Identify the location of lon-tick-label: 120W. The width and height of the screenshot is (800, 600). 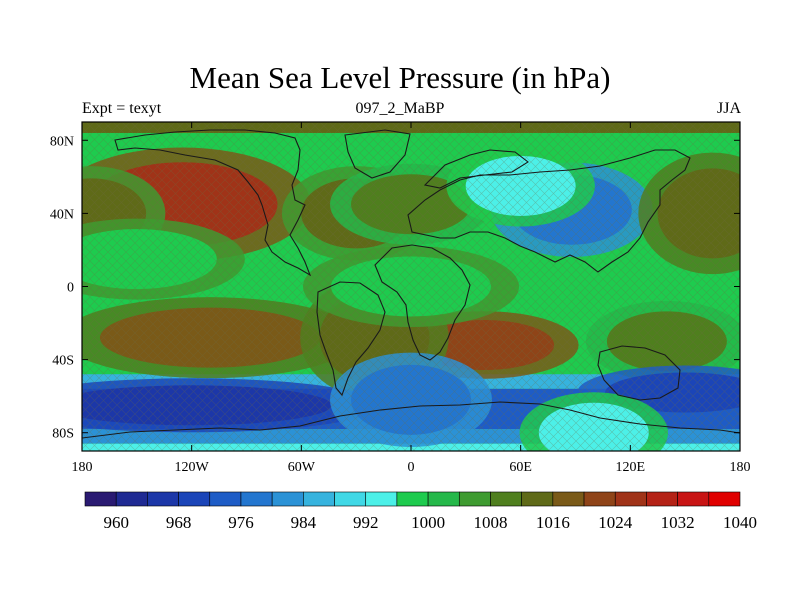
(192, 467).